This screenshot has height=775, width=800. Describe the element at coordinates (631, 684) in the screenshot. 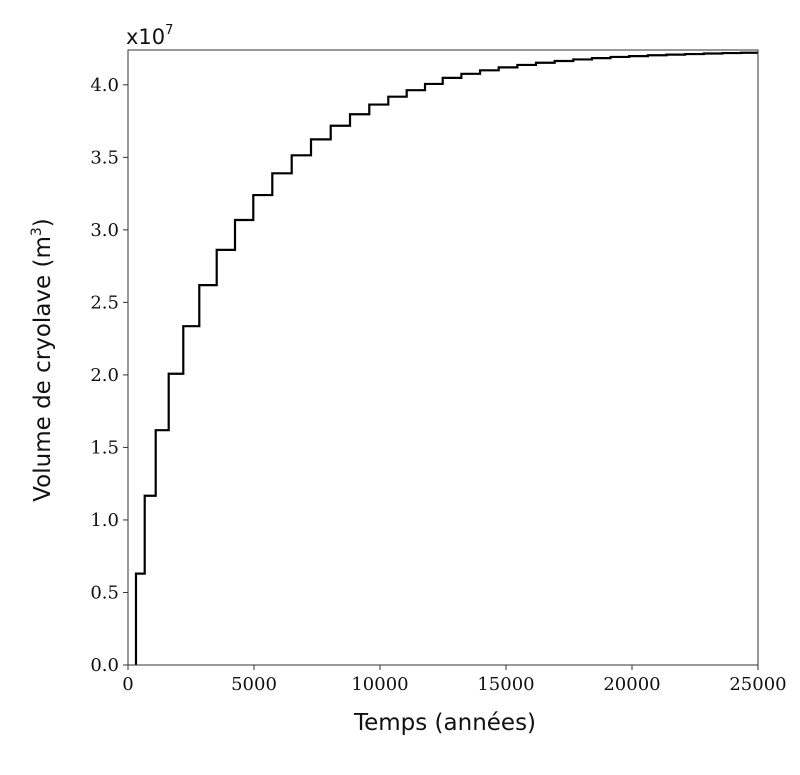

I see `x-tick-label: 20000` at that location.